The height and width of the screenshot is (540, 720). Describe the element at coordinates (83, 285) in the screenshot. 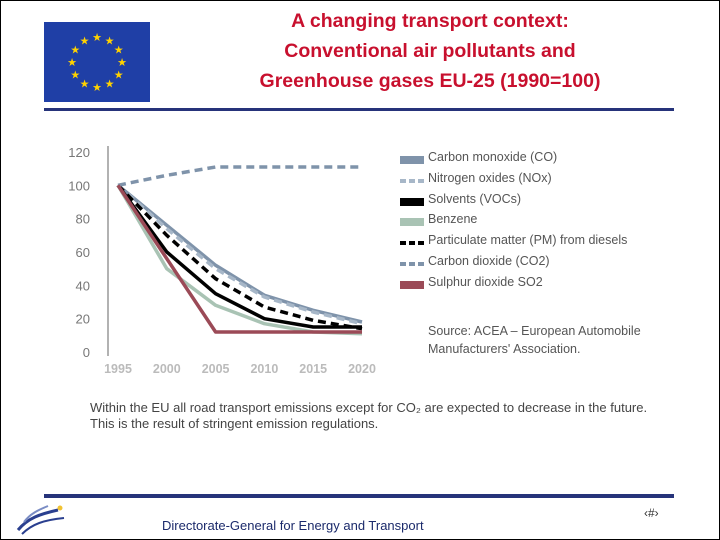

I see `y-tick-label: 40` at that location.